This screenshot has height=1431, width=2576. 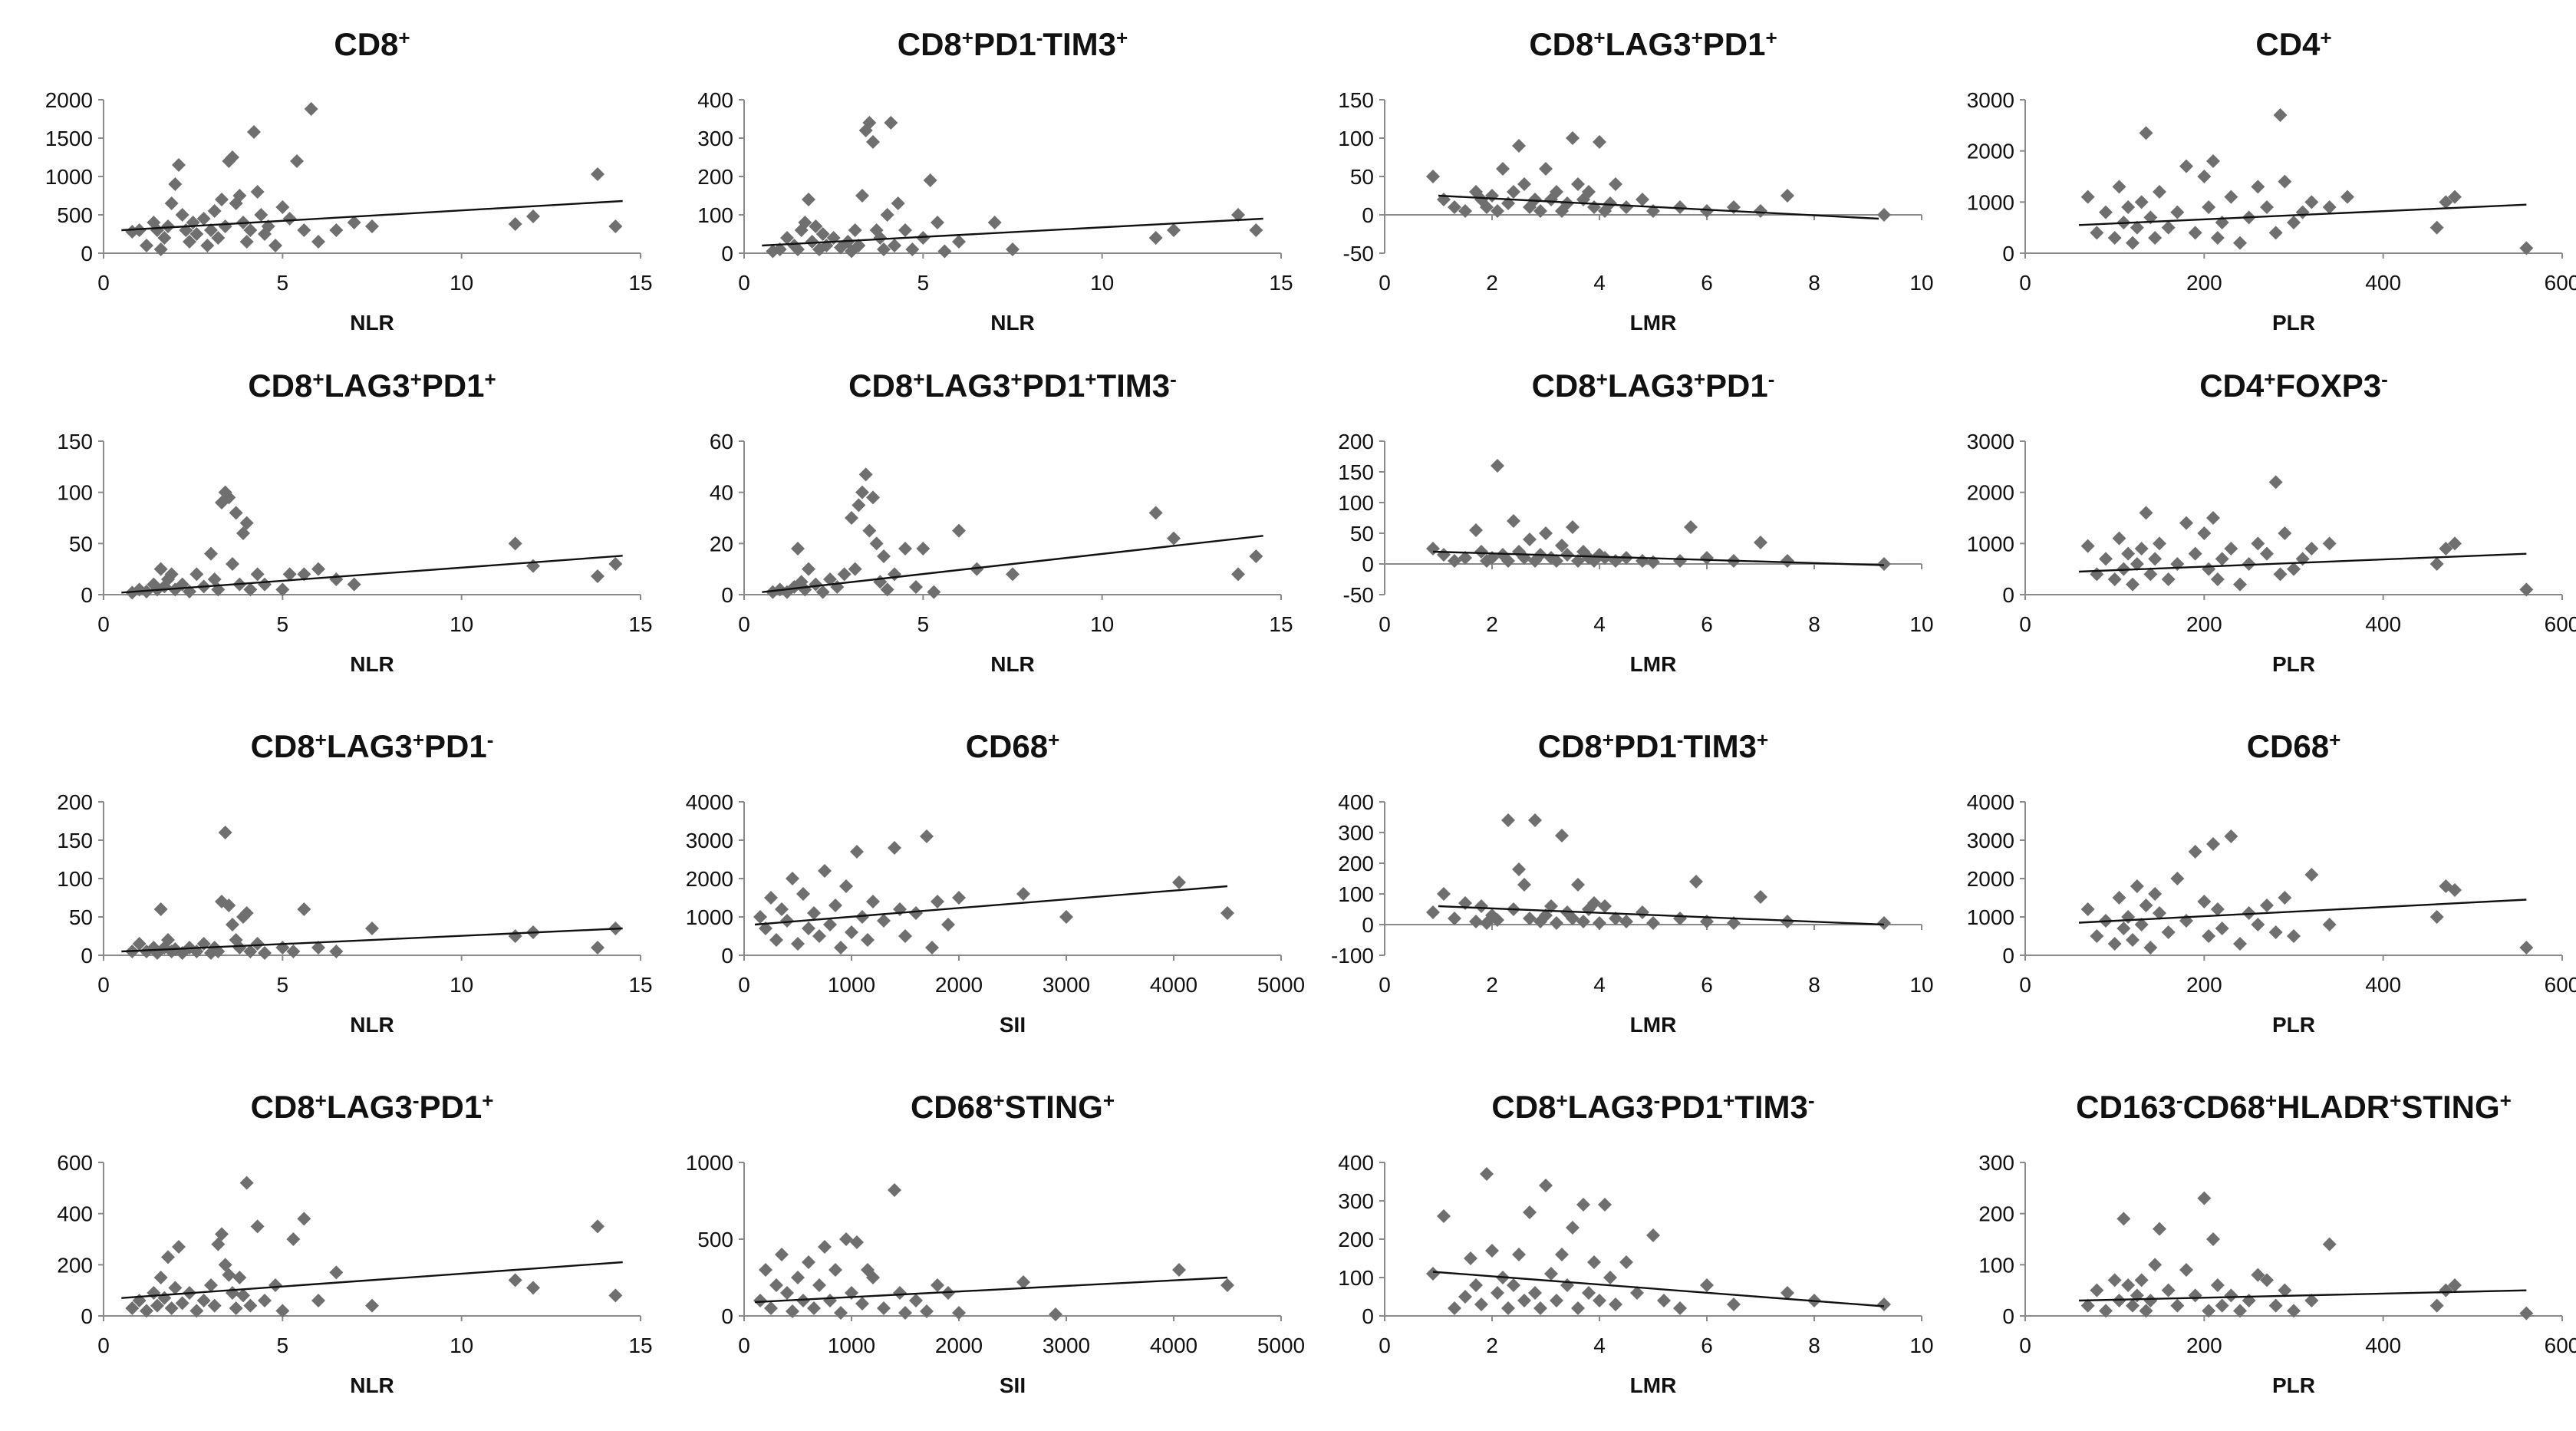 I want to click on x-tick-label: 15, so click(x=640, y=985).